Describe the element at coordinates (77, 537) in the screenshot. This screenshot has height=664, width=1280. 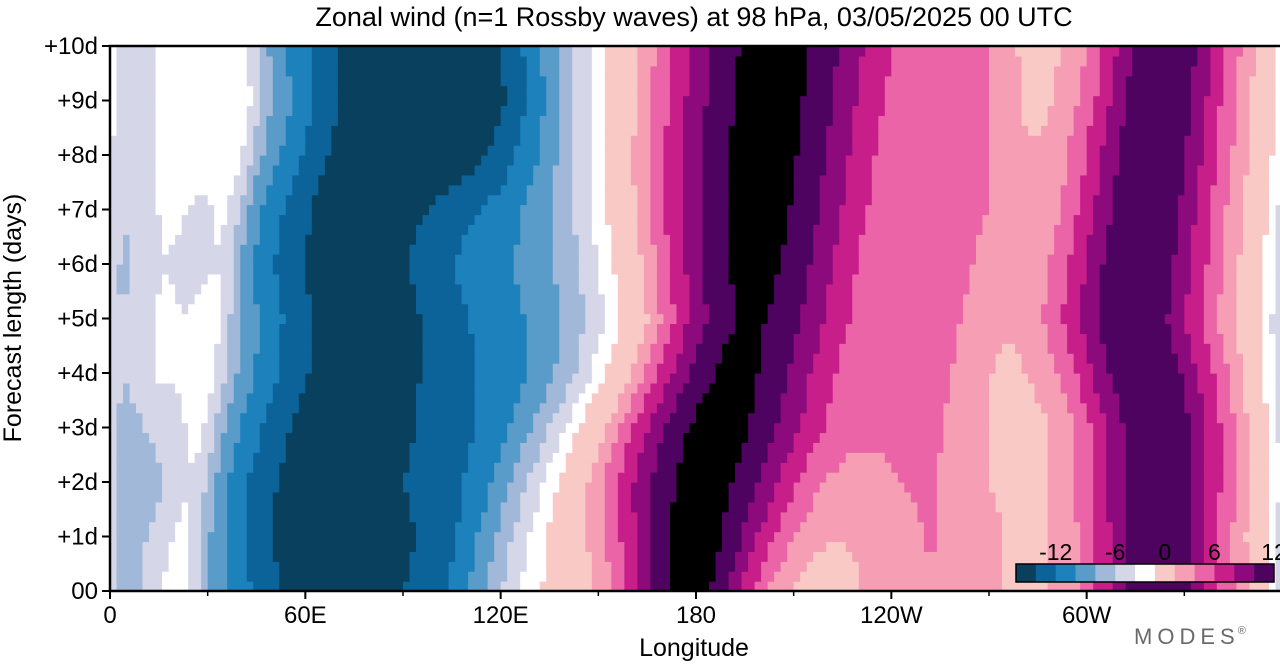
I see `y-tick-label: +1d` at that location.